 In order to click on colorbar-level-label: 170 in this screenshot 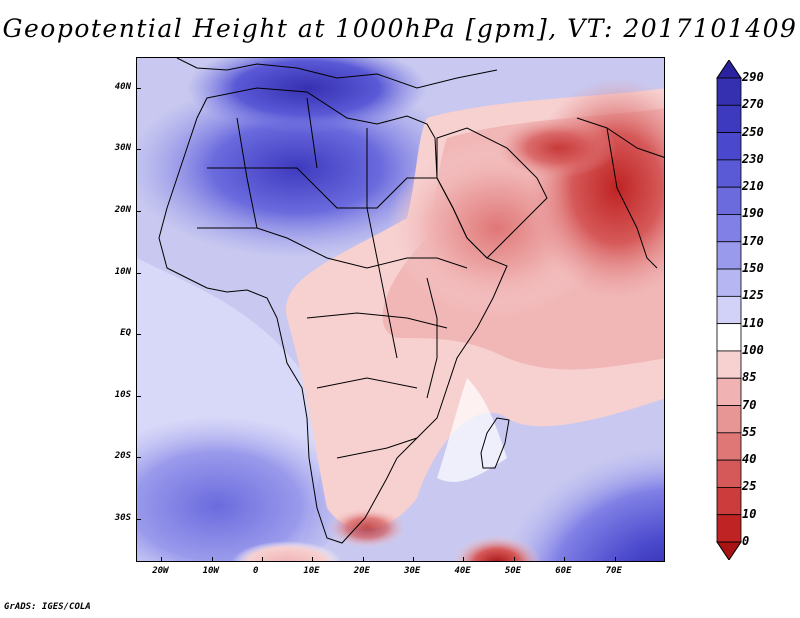, I will do `click(753, 240)`.